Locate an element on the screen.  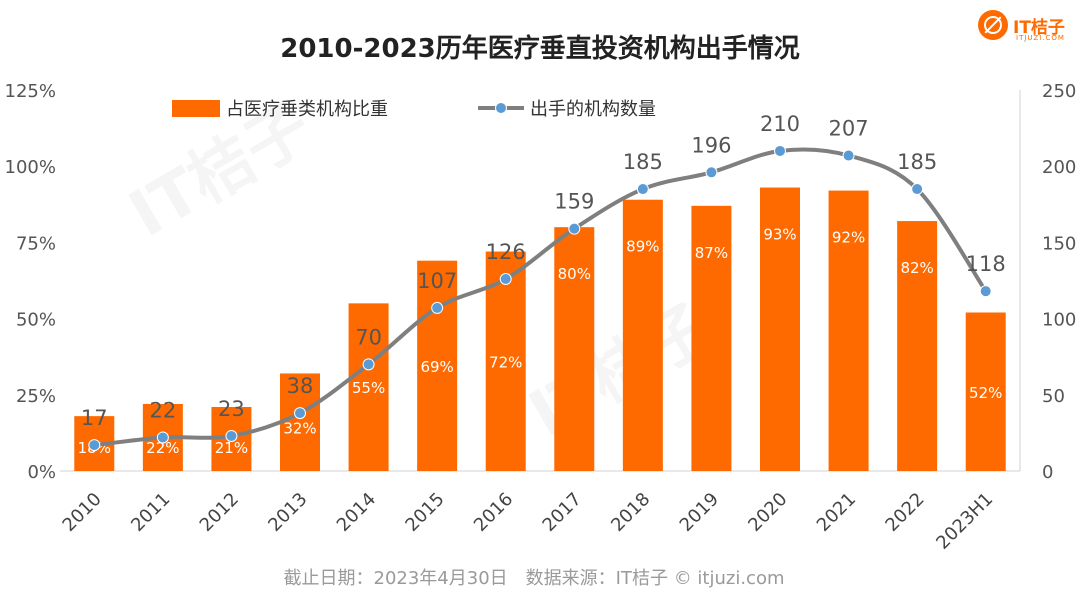
bar-data-label: 72% is located at coordinates (505, 362).